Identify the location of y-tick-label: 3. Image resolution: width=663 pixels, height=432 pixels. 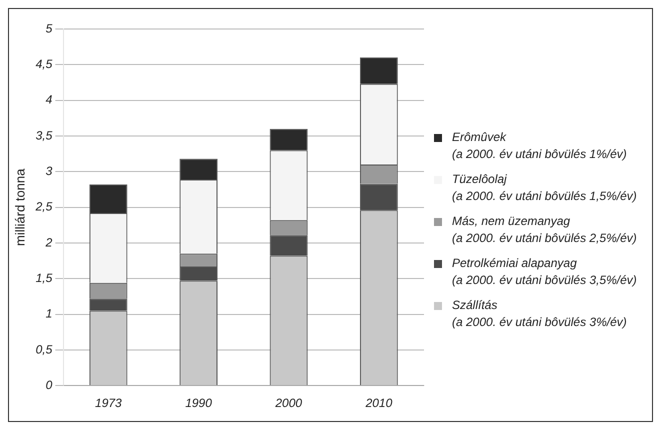
(49, 171).